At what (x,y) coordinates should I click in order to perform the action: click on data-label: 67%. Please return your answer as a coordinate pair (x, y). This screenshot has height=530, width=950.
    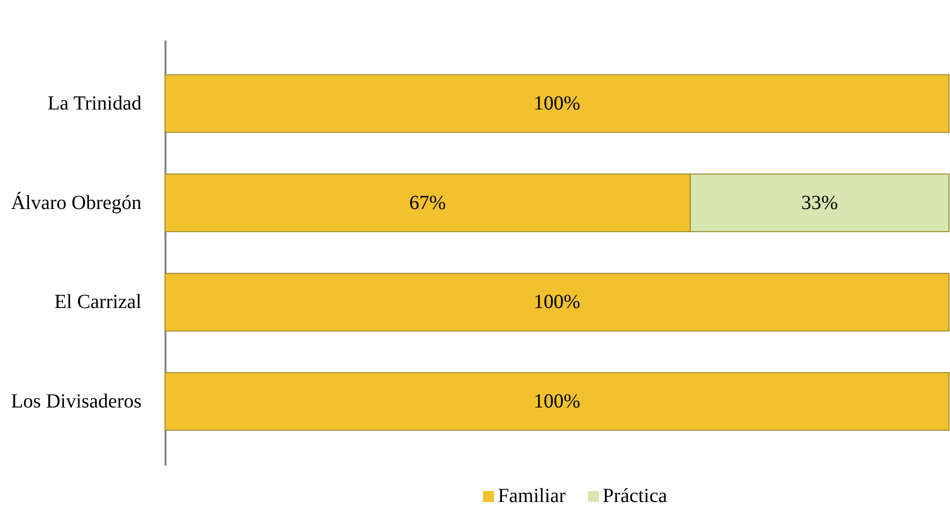
    Looking at the image, I should click on (427, 203).